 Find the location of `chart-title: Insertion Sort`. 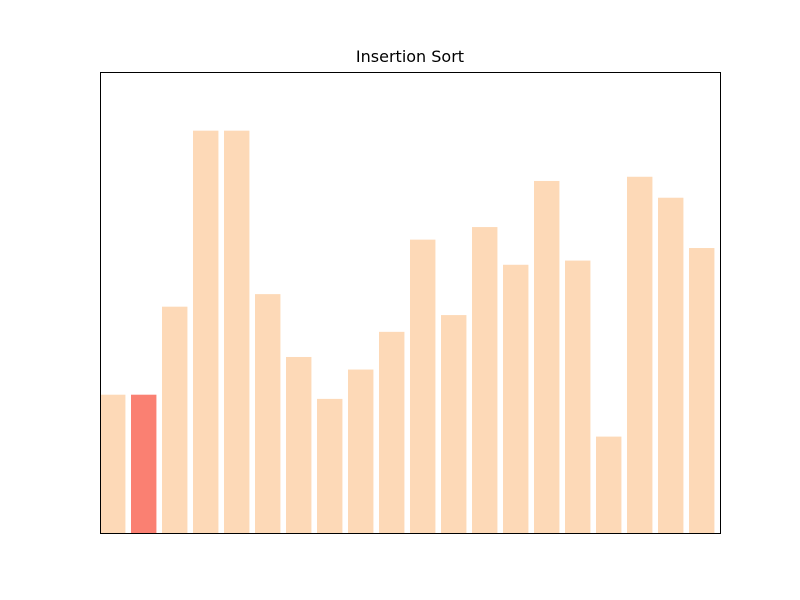

chart-title: Insertion Sort is located at coordinates (410, 56).